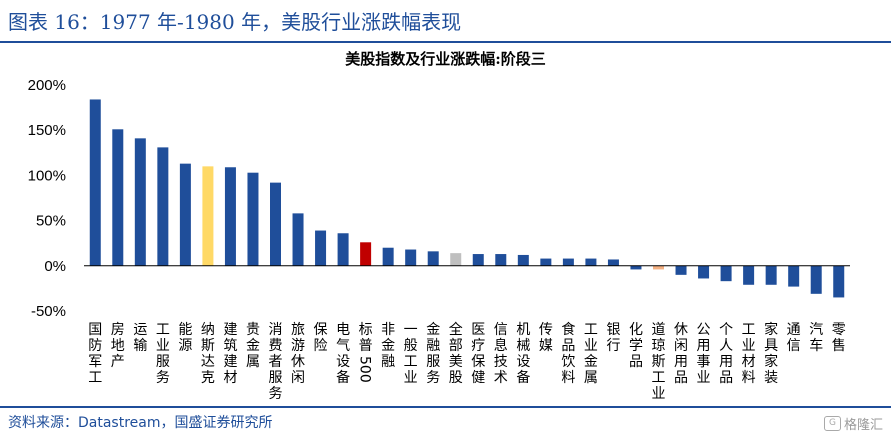  I want to click on x-tick-char: 纳, so click(208, 330).